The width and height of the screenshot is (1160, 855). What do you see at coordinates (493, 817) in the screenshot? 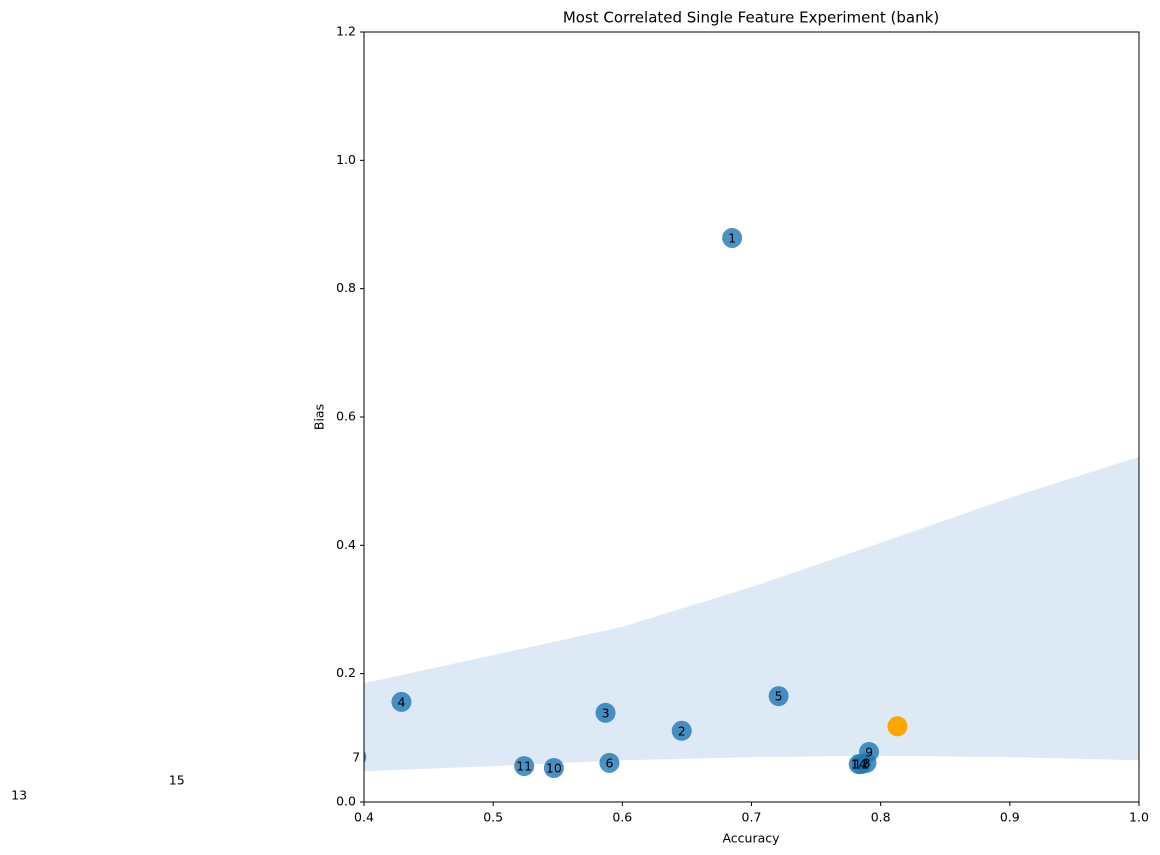
I see `x-tick-label: 0.5` at bounding box center [493, 817].